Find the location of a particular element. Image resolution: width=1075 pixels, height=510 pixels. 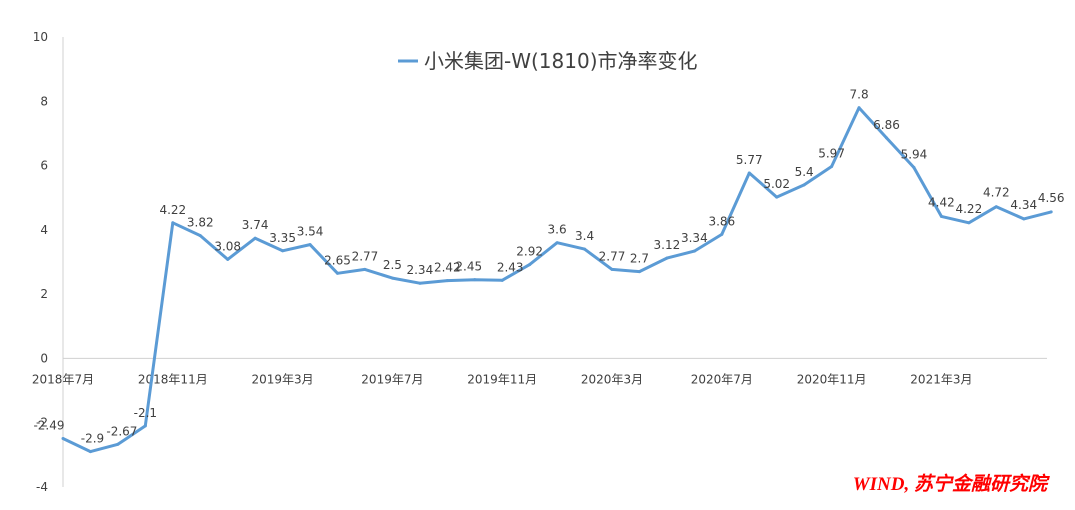

x-tick-label: 2019年3月 is located at coordinates (283, 379).